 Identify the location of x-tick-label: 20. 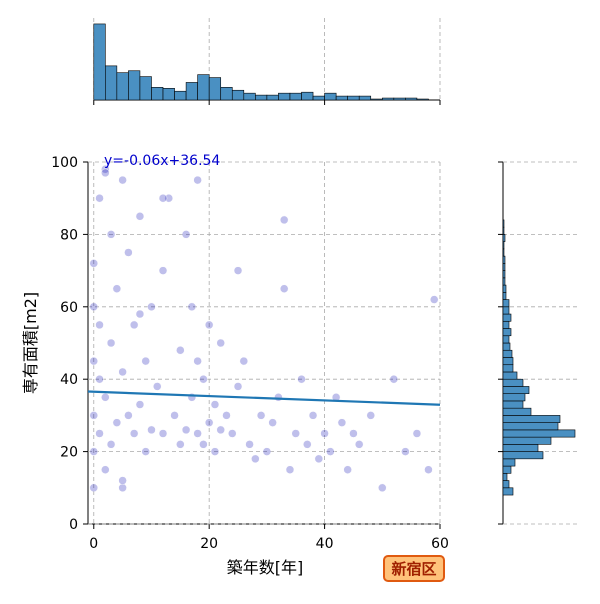
(209, 544).